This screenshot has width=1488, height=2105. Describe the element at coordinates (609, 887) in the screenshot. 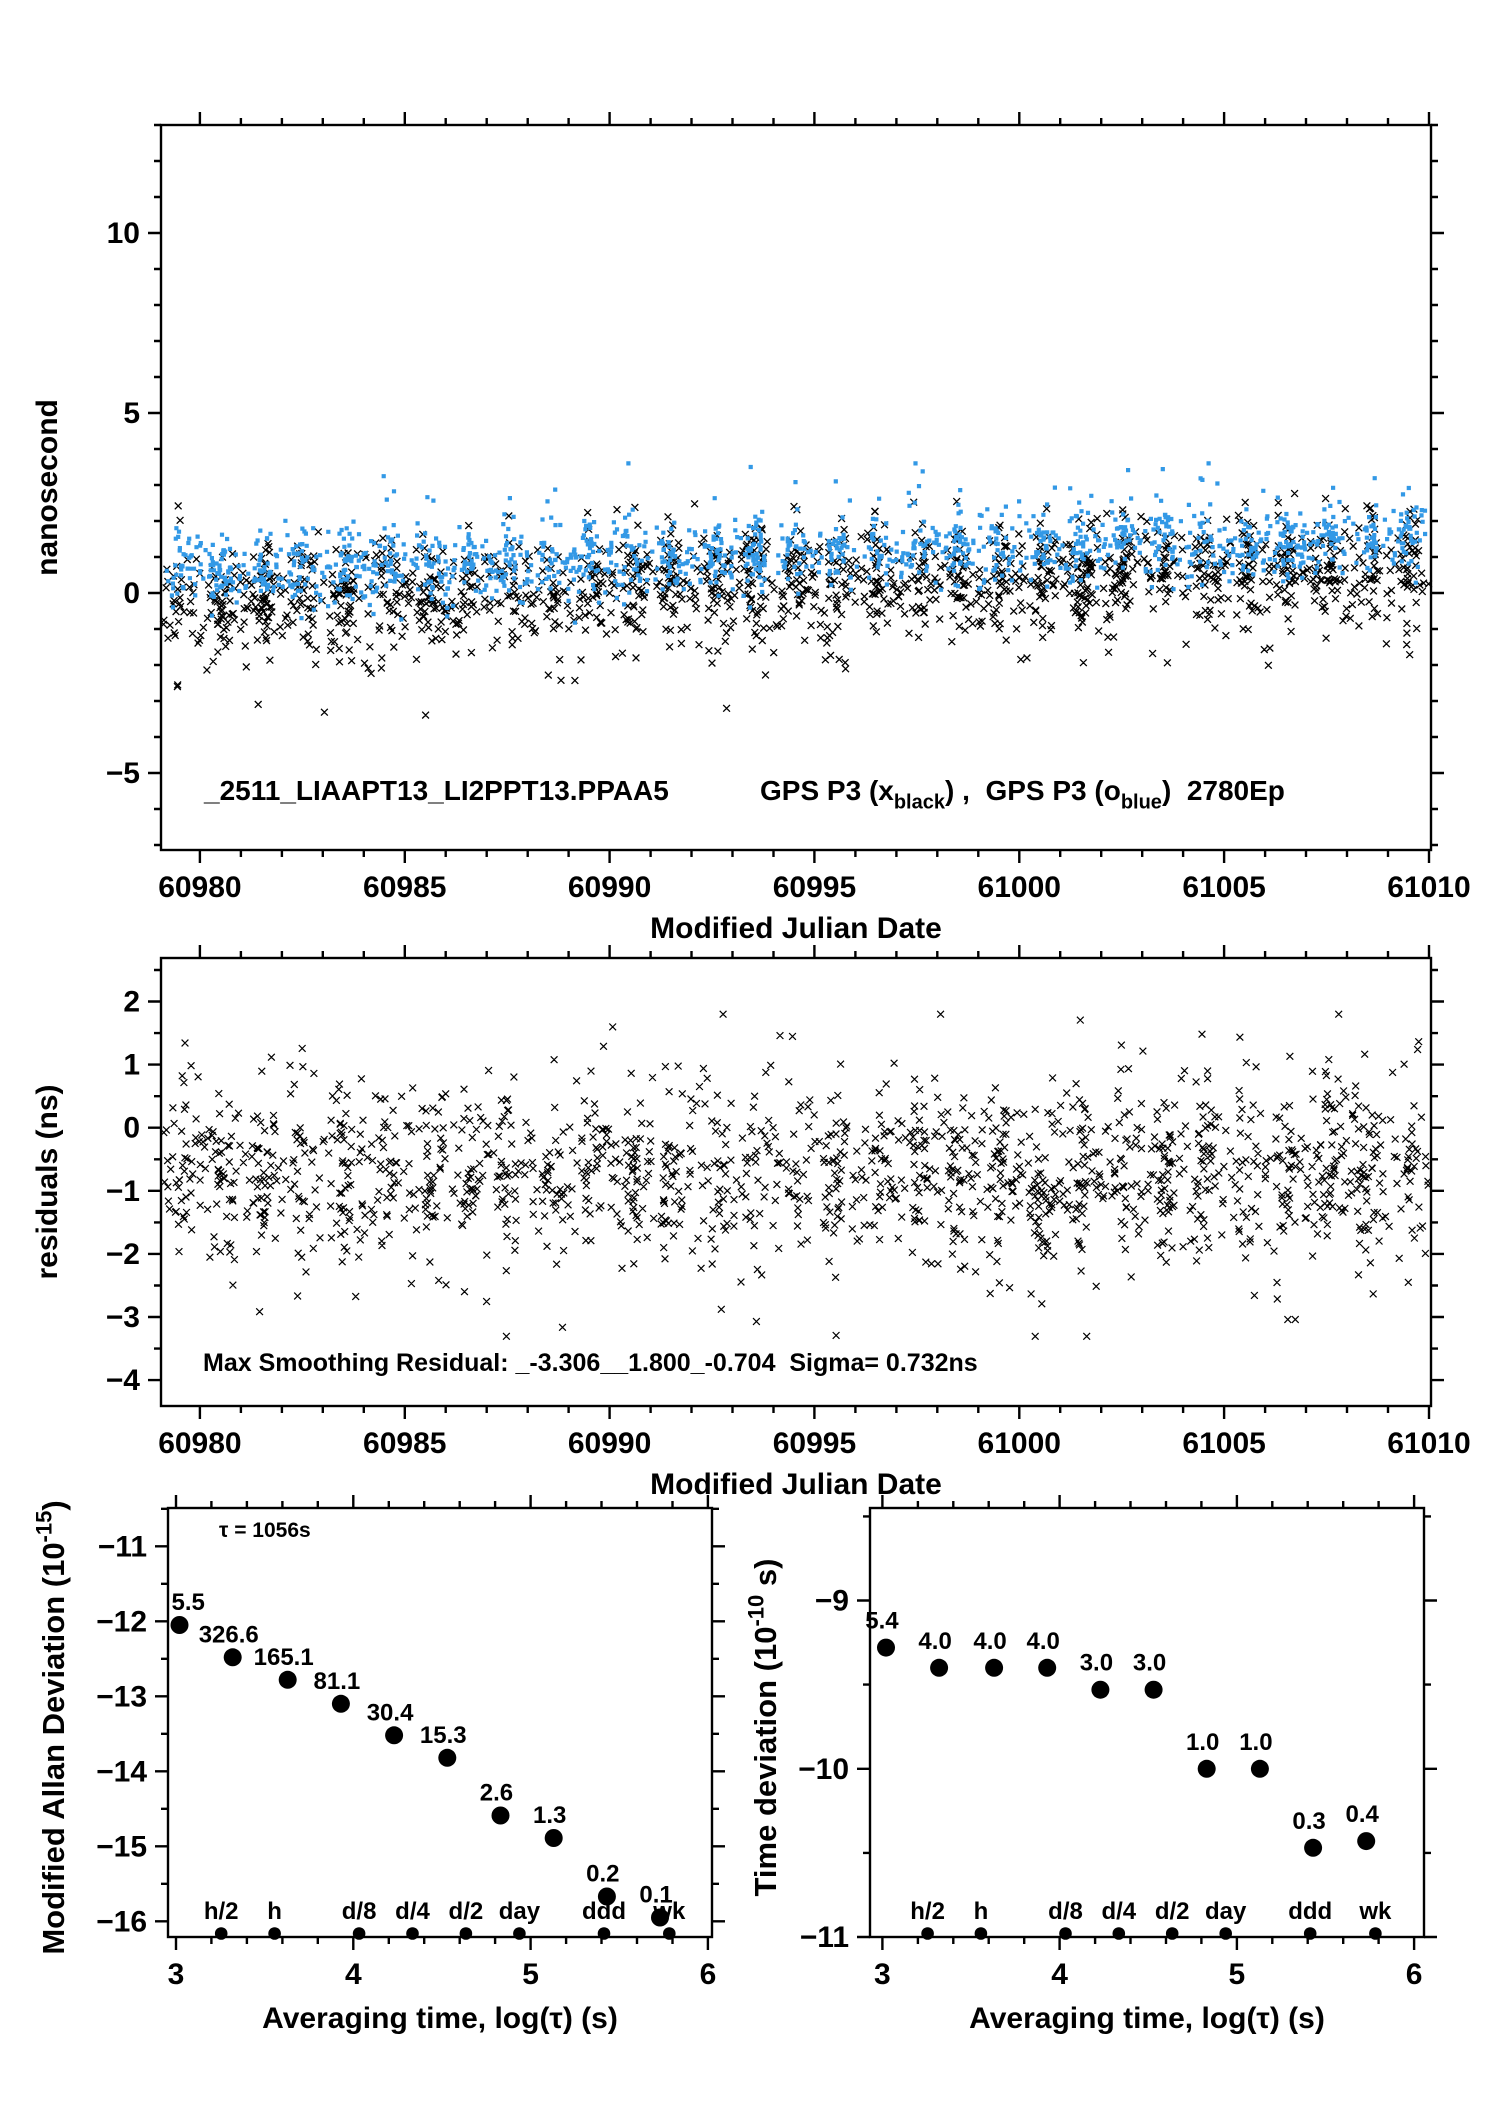

I see `x-tick-label: 60990` at that location.